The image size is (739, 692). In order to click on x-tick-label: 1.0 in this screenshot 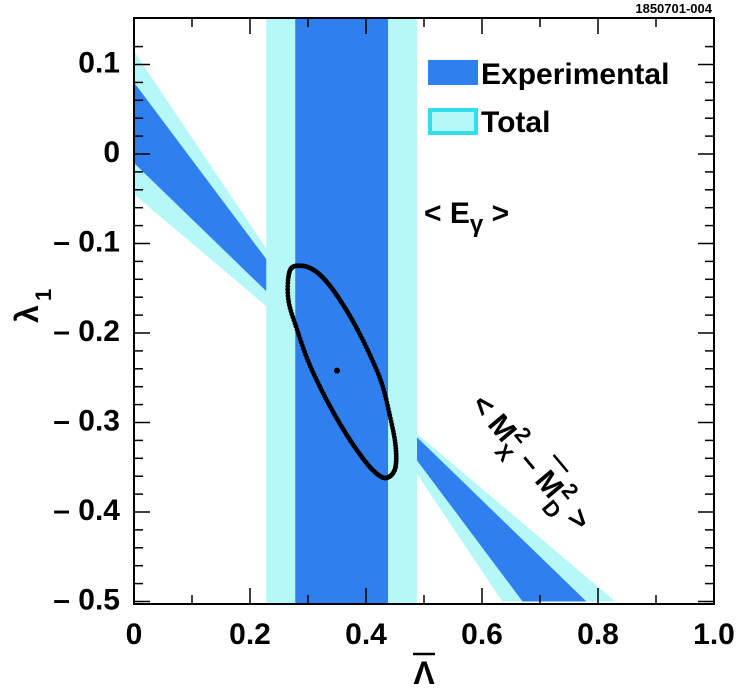, I will do `click(714, 634)`.